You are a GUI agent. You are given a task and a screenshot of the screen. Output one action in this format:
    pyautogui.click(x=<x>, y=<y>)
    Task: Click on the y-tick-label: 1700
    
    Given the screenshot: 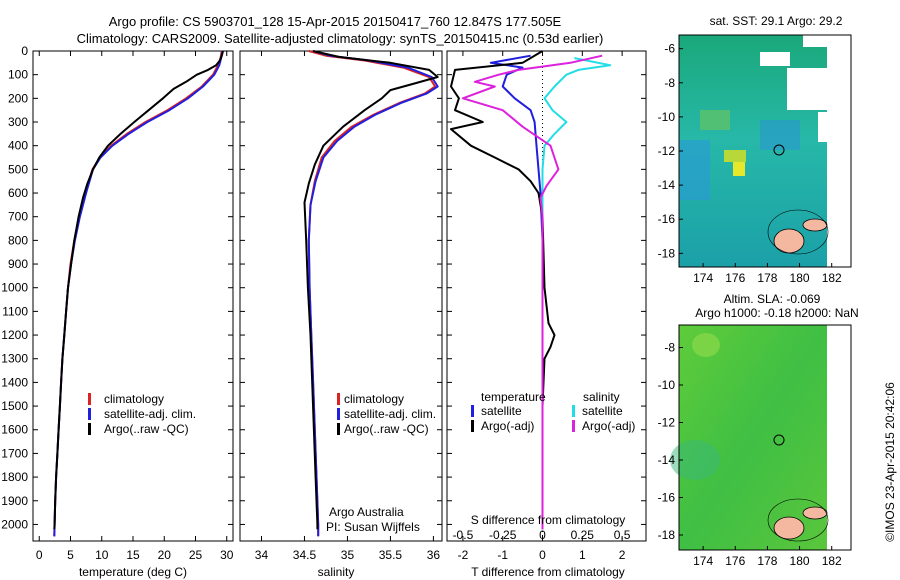 What is the action you would take?
    pyautogui.click(x=14, y=453)
    